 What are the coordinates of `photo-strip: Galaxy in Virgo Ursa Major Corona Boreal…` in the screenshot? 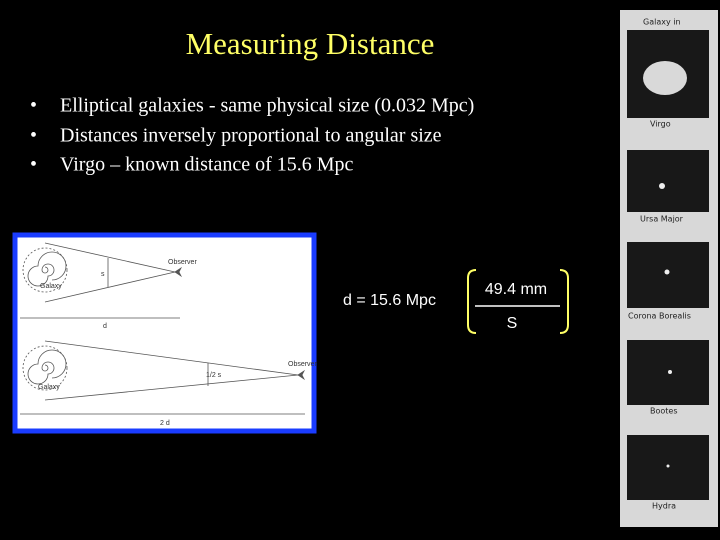 It's located at (669, 268).